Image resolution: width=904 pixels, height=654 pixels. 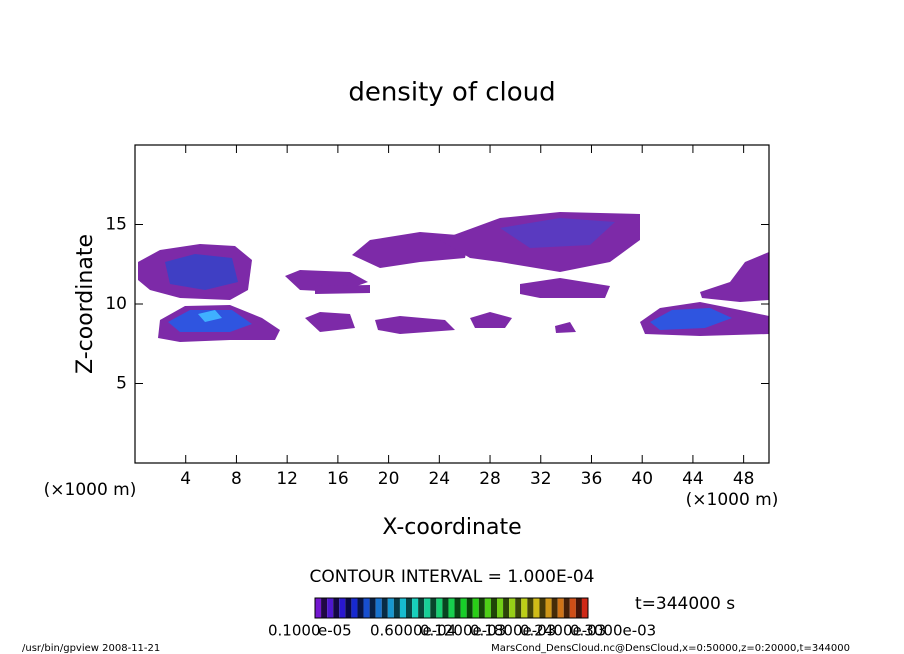 What do you see at coordinates (439, 479) in the screenshot?
I see `x-tick-label: 24` at bounding box center [439, 479].